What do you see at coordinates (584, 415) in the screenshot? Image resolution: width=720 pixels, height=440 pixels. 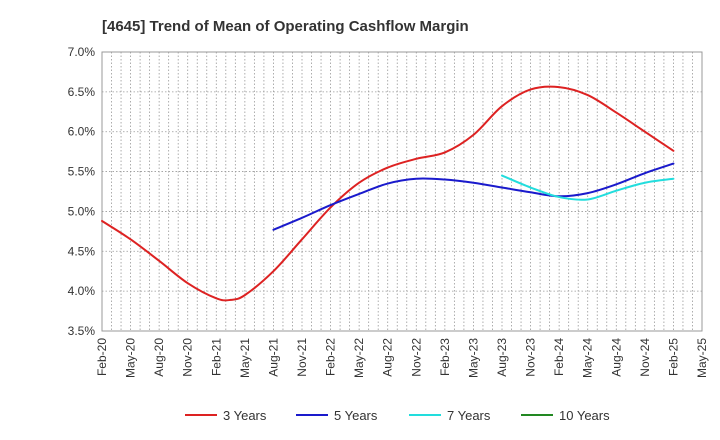 I see `legend-label-10-years: 10 Years` at bounding box center [584, 415].